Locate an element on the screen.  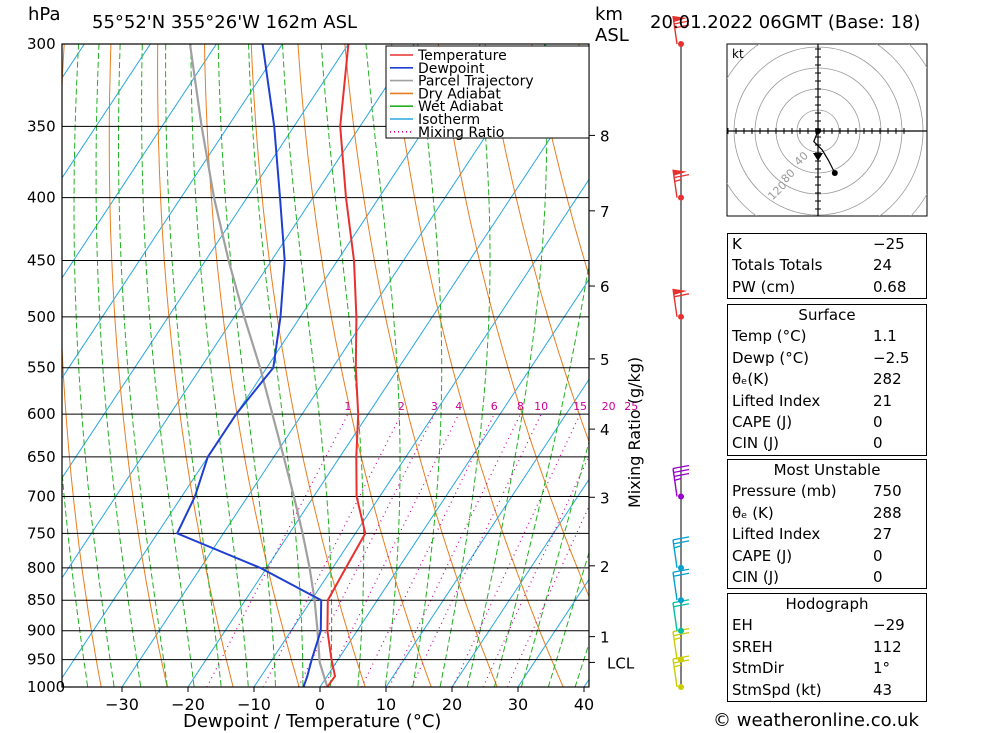
x-tick-label: 20 is located at coordinates (452, 704).